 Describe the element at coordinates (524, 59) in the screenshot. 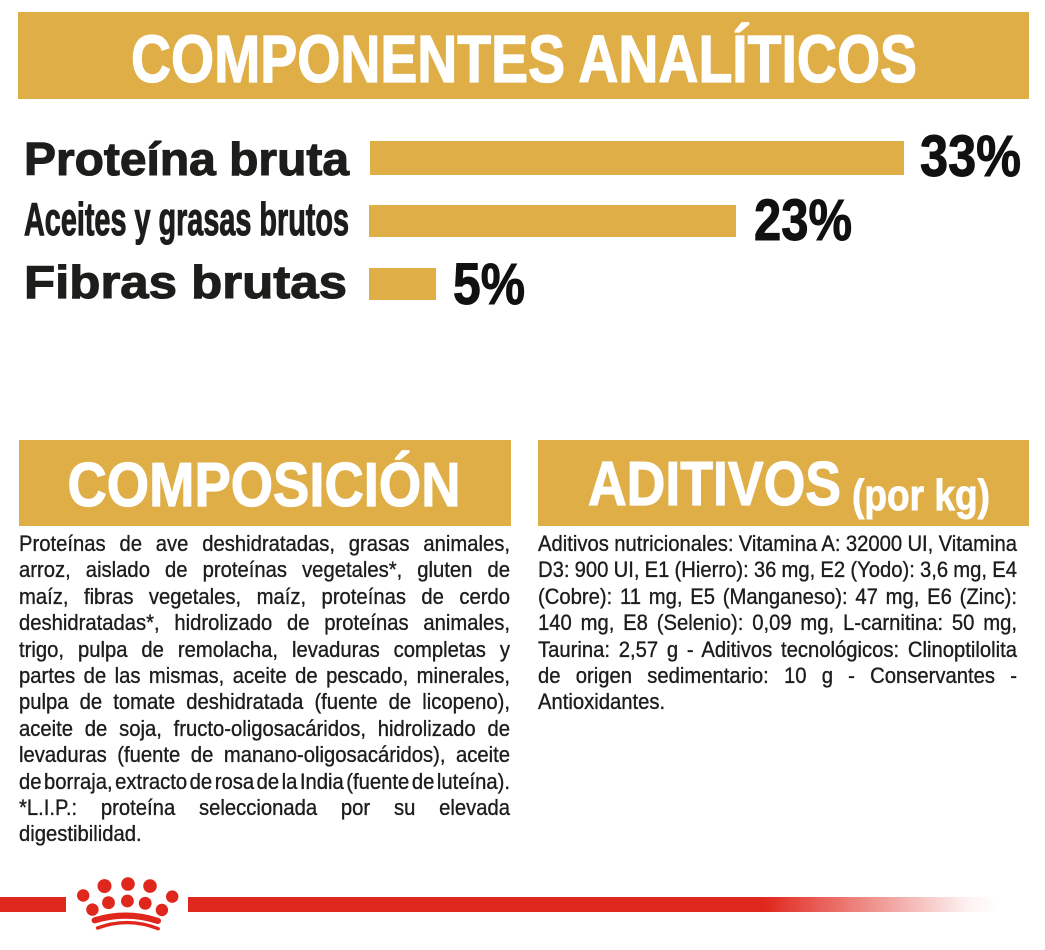

I see `svg-text: COMPONENTES ANALÍTICOS` at that location.